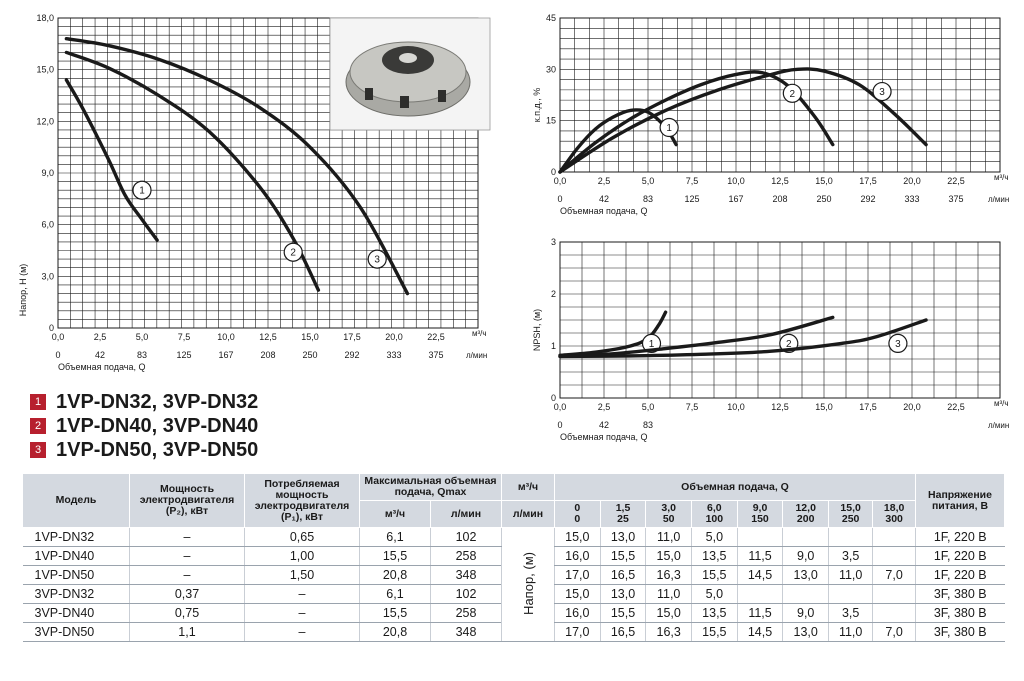  Describe the element at coordinates (998, 199) in the screenshot. I see `x2-unit-label: л/мин` at that location.